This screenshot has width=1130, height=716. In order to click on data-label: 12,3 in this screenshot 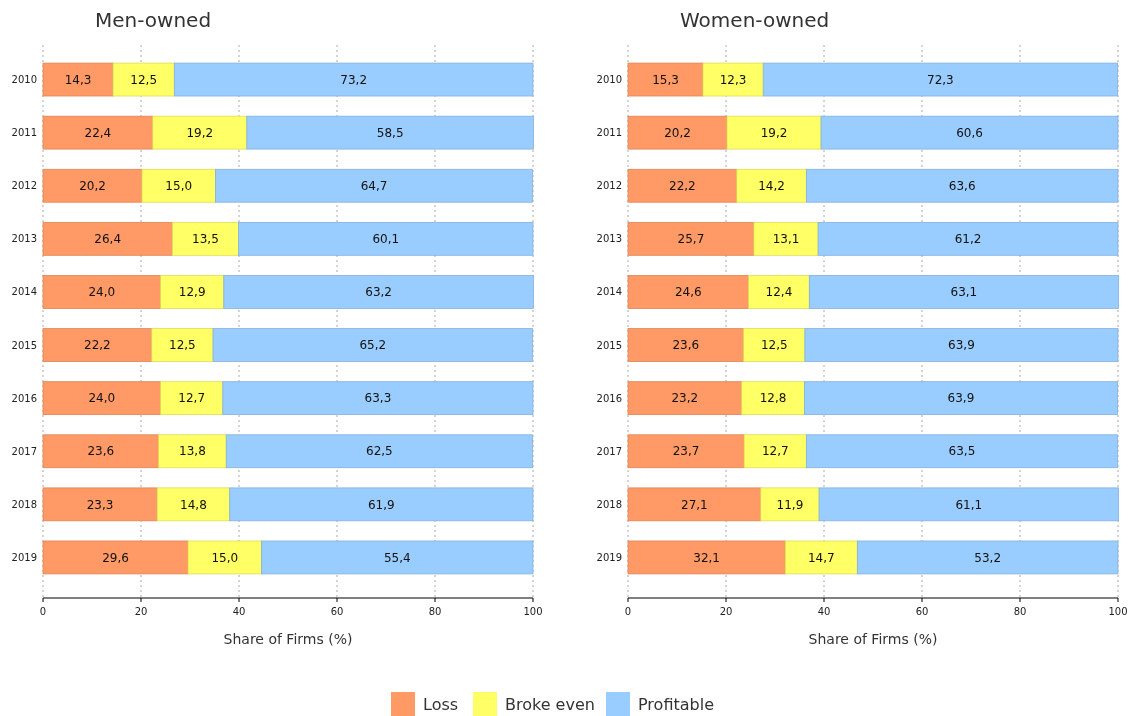, I will do `click(733, 79)`.